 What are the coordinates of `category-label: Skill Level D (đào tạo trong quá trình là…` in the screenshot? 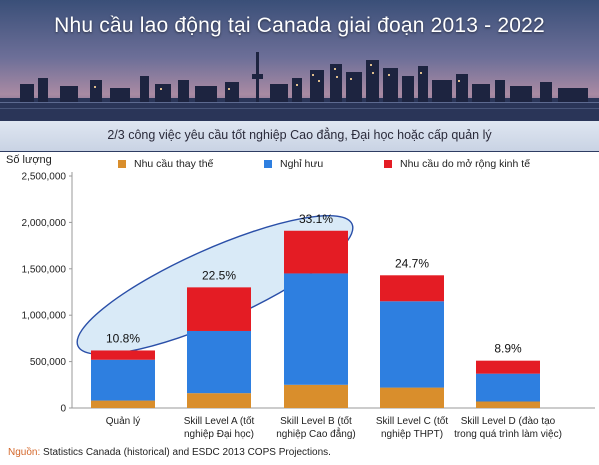 It's located at (508, 428).